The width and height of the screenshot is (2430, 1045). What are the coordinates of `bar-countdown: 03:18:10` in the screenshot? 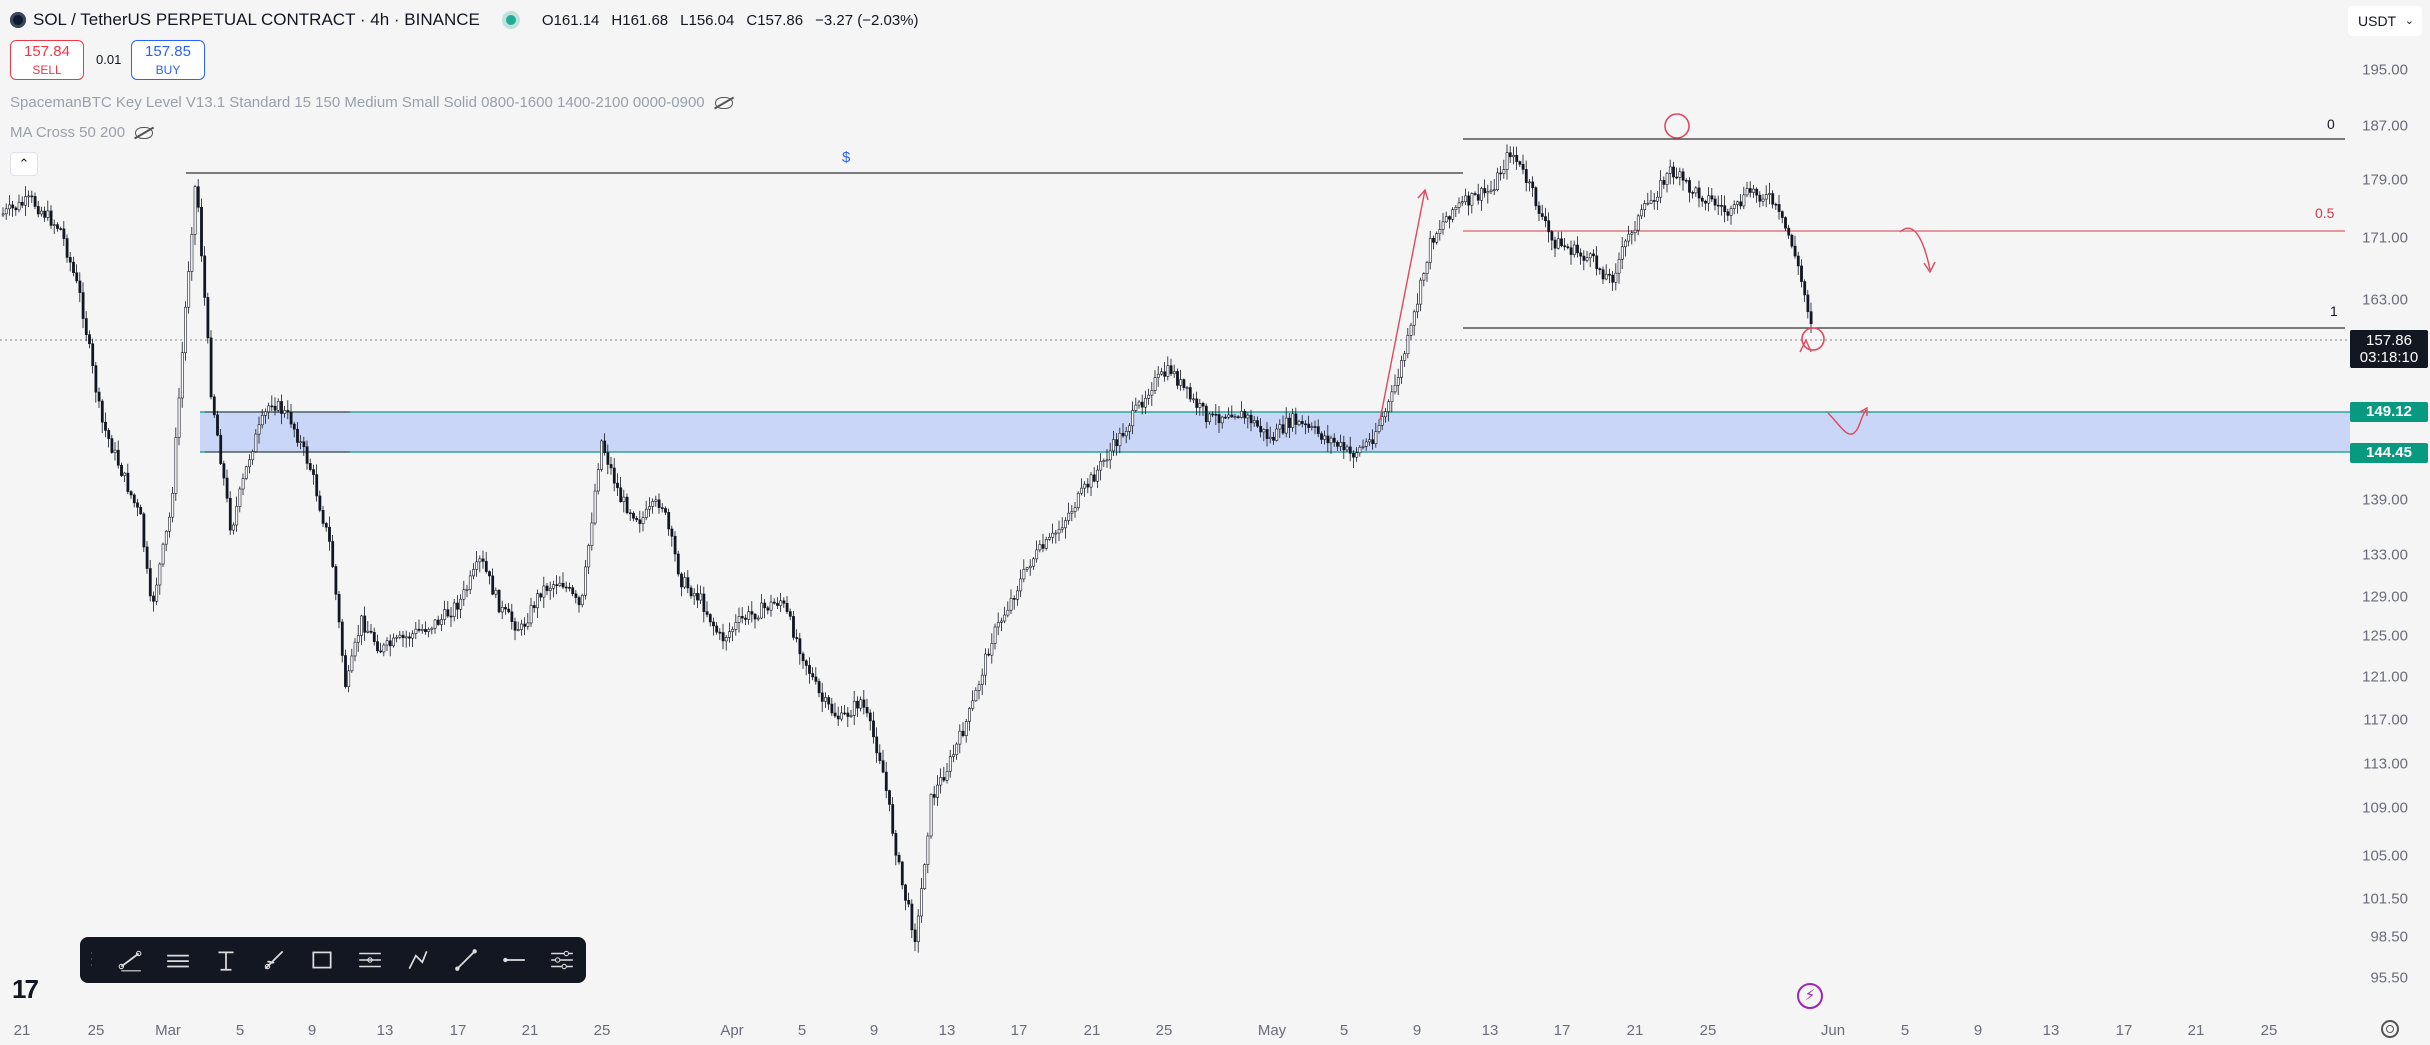 It's located at (2389, 357).